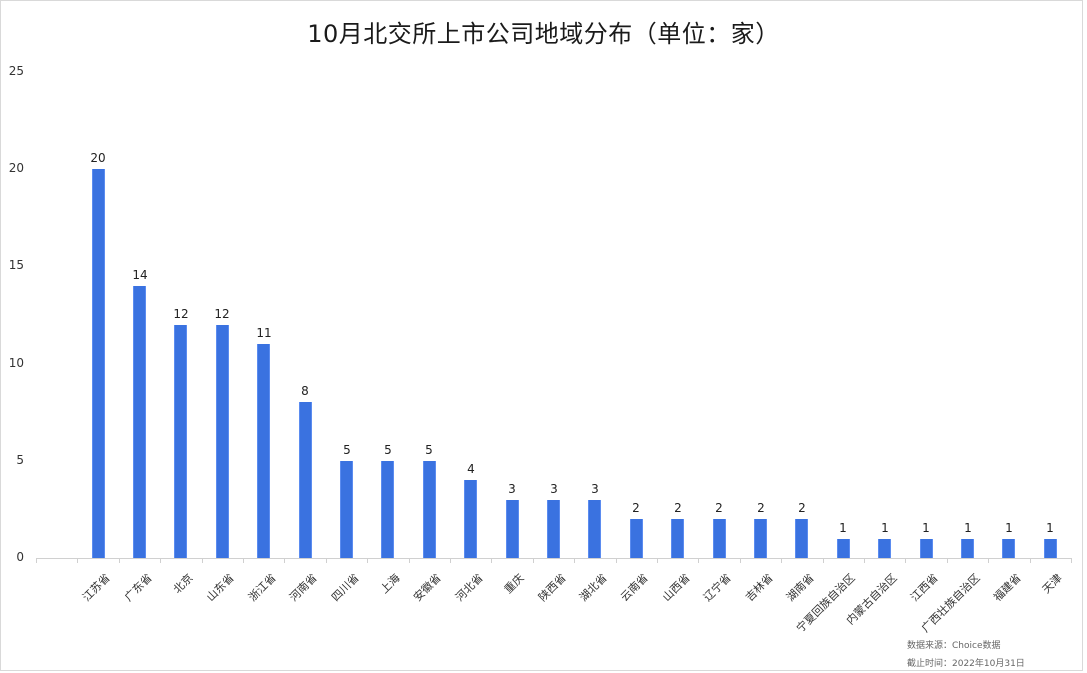  What do you see at coordinates (954, 646) in the screenshot?
I see `source-note: 数据来源：Choice数据` at bounding box center [954, 646].